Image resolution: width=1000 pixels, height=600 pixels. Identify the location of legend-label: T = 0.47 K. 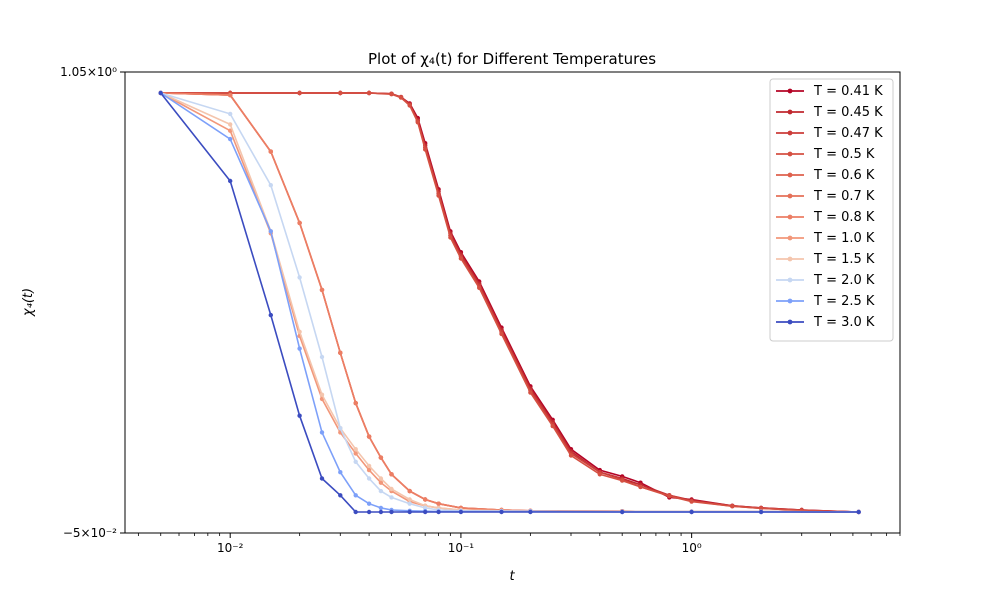
(848, 133).